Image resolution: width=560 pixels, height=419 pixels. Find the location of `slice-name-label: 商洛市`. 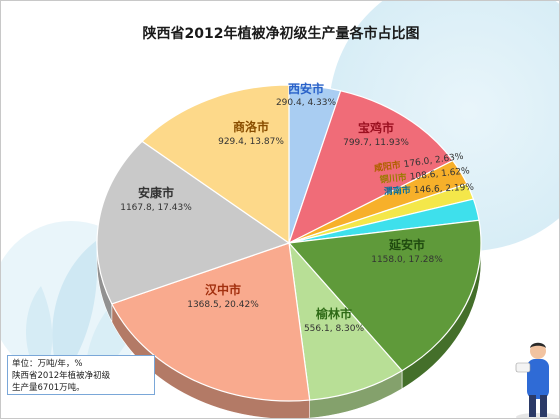

slice-name-label: 商洛市 is located at coordinates (251, 126).